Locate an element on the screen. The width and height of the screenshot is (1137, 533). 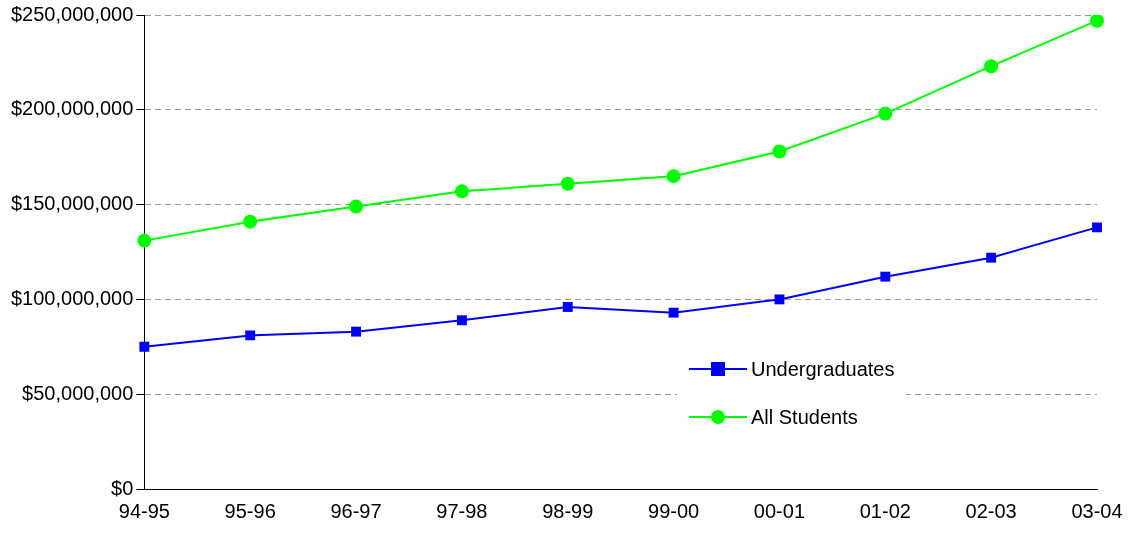
x-tick-label: 94-95 is located at coordinates (144, 510).